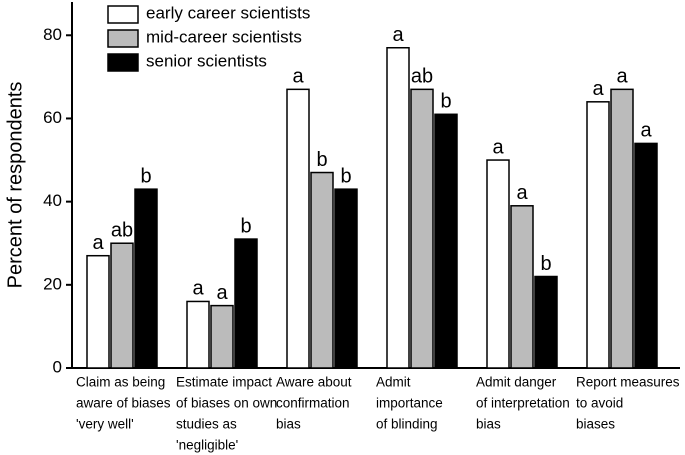  What do you see at coordinates (407, 424) in the screenshot?
I see `x-tick-label: of blinding` at bounding box center [407, 424].